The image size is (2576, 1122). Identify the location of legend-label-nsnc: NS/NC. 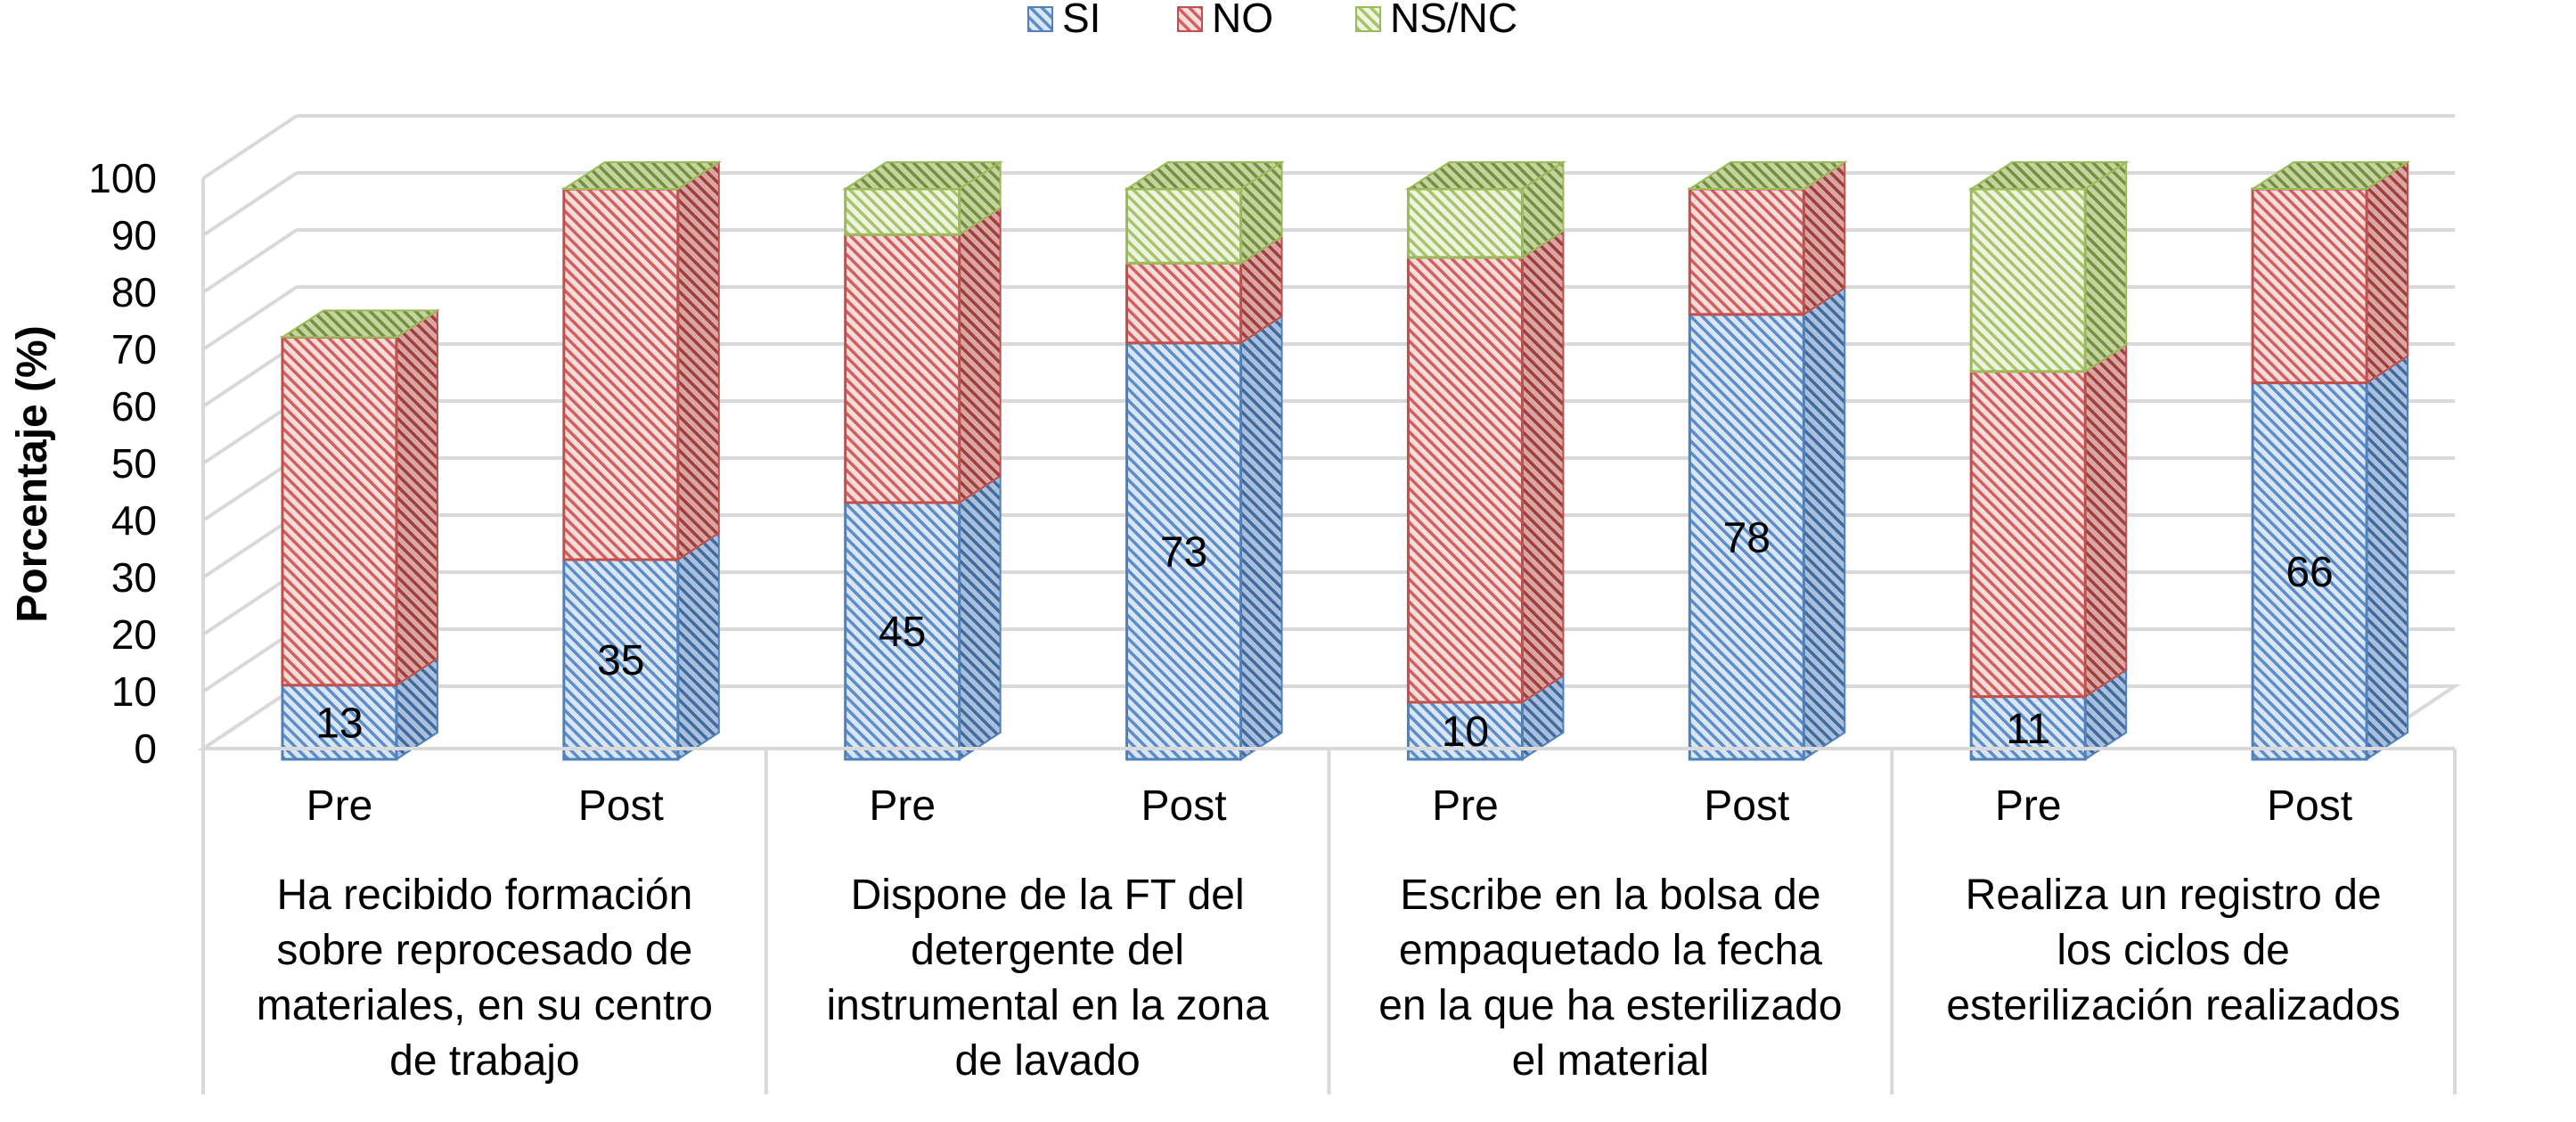
(1453, 20).